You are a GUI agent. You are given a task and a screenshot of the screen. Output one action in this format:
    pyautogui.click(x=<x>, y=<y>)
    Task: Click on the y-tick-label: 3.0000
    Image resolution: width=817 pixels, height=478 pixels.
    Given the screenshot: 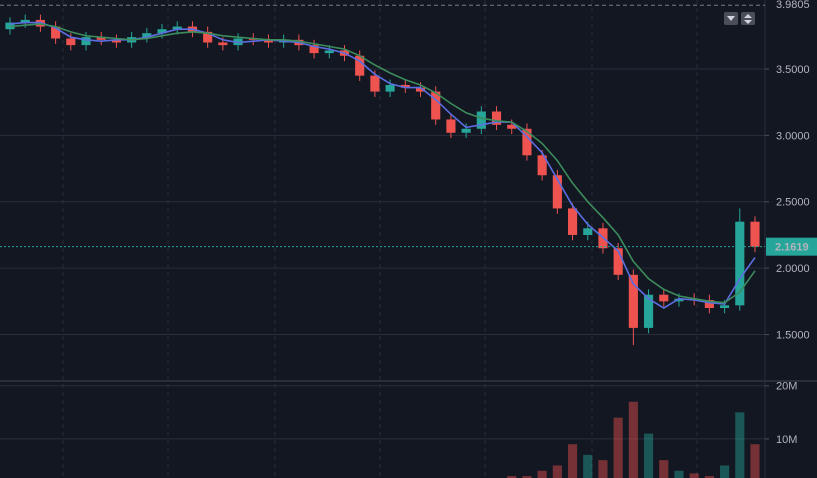 What is the action you would take?
    pyautogui.click(x=793, y=136)
    